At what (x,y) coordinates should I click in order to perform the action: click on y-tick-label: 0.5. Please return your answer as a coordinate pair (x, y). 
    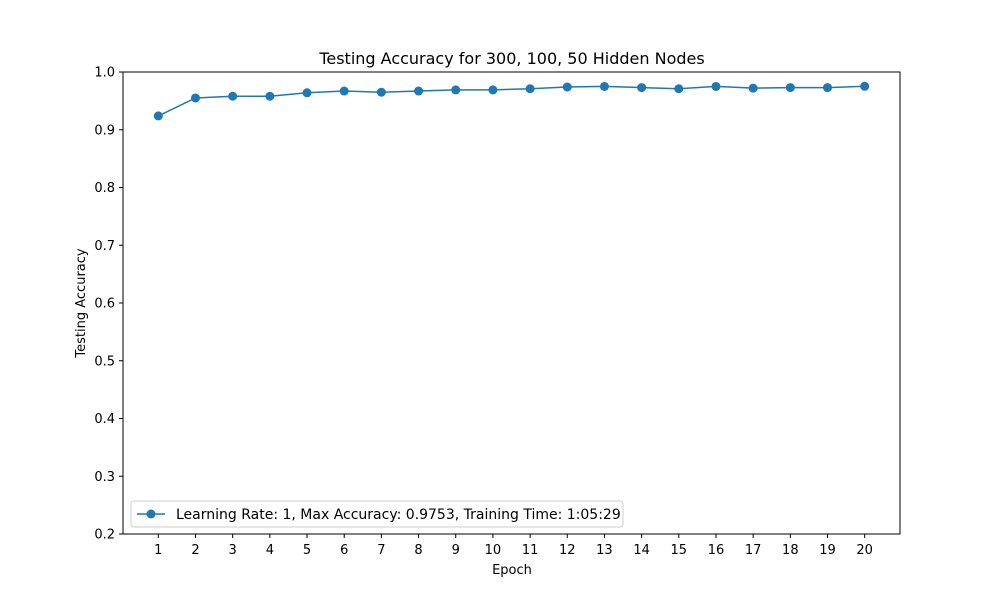
    Looking at the image, I should click on (104, 361).